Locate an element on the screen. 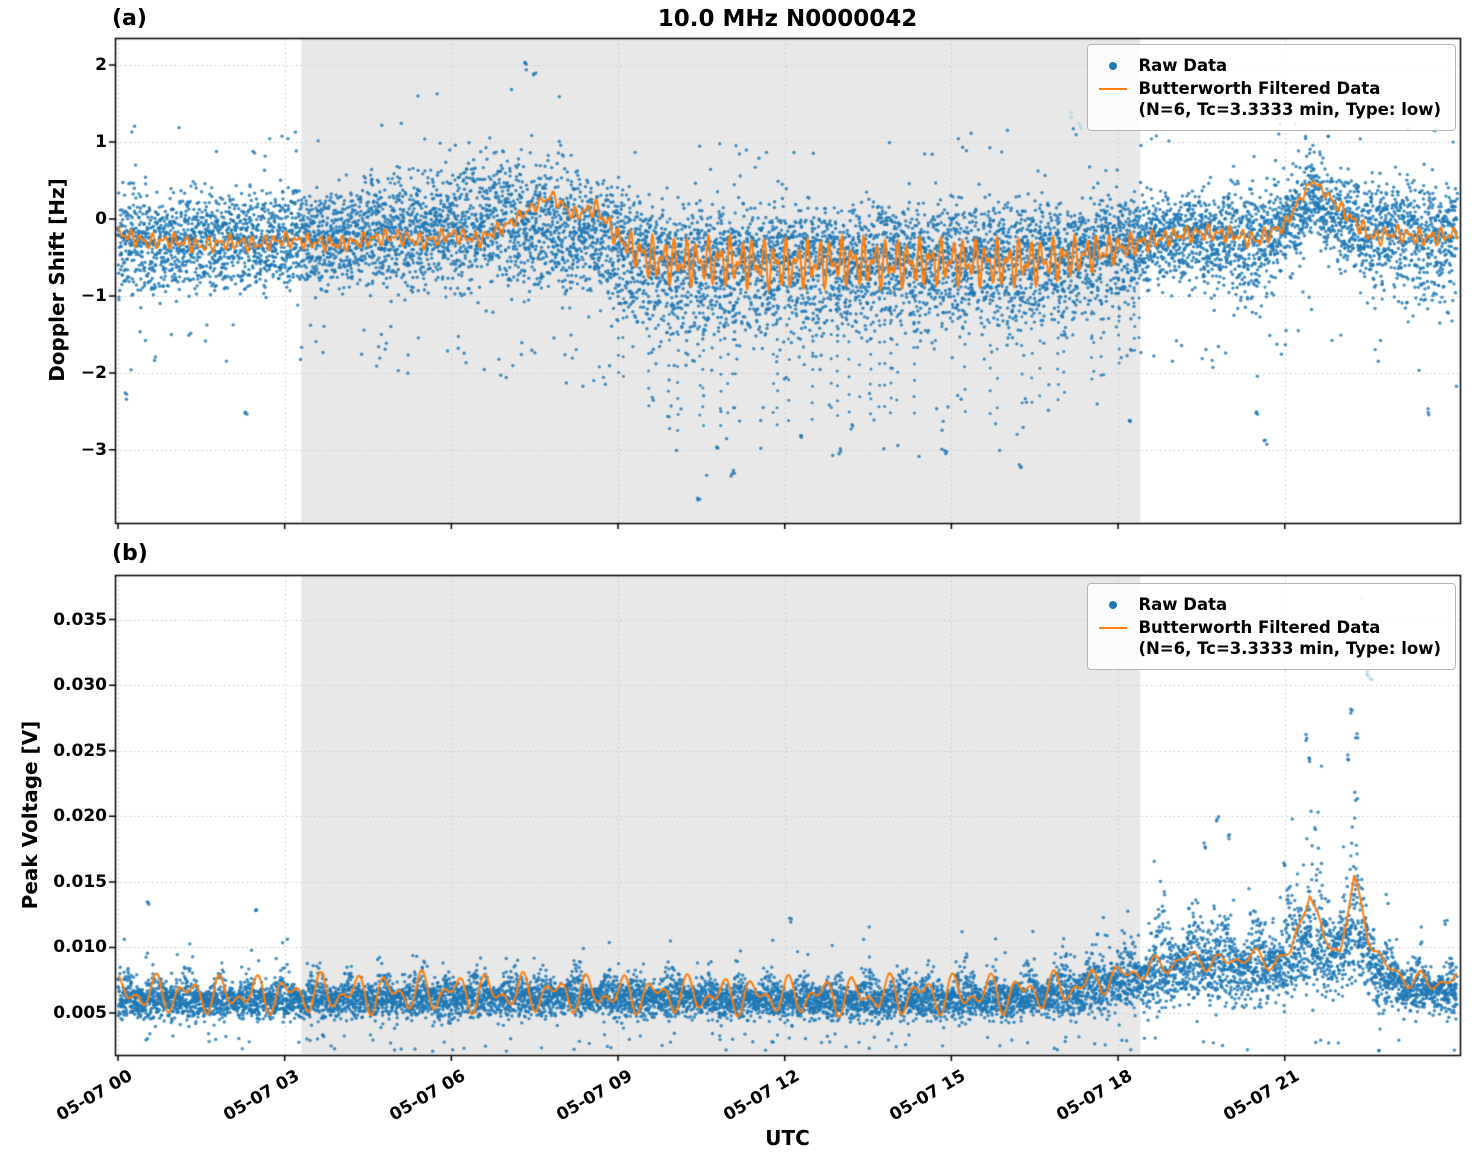 The height and width of the screenshot is (1172, 1472). y-tick-label: 0.015 is located at coordinates (80, 881).